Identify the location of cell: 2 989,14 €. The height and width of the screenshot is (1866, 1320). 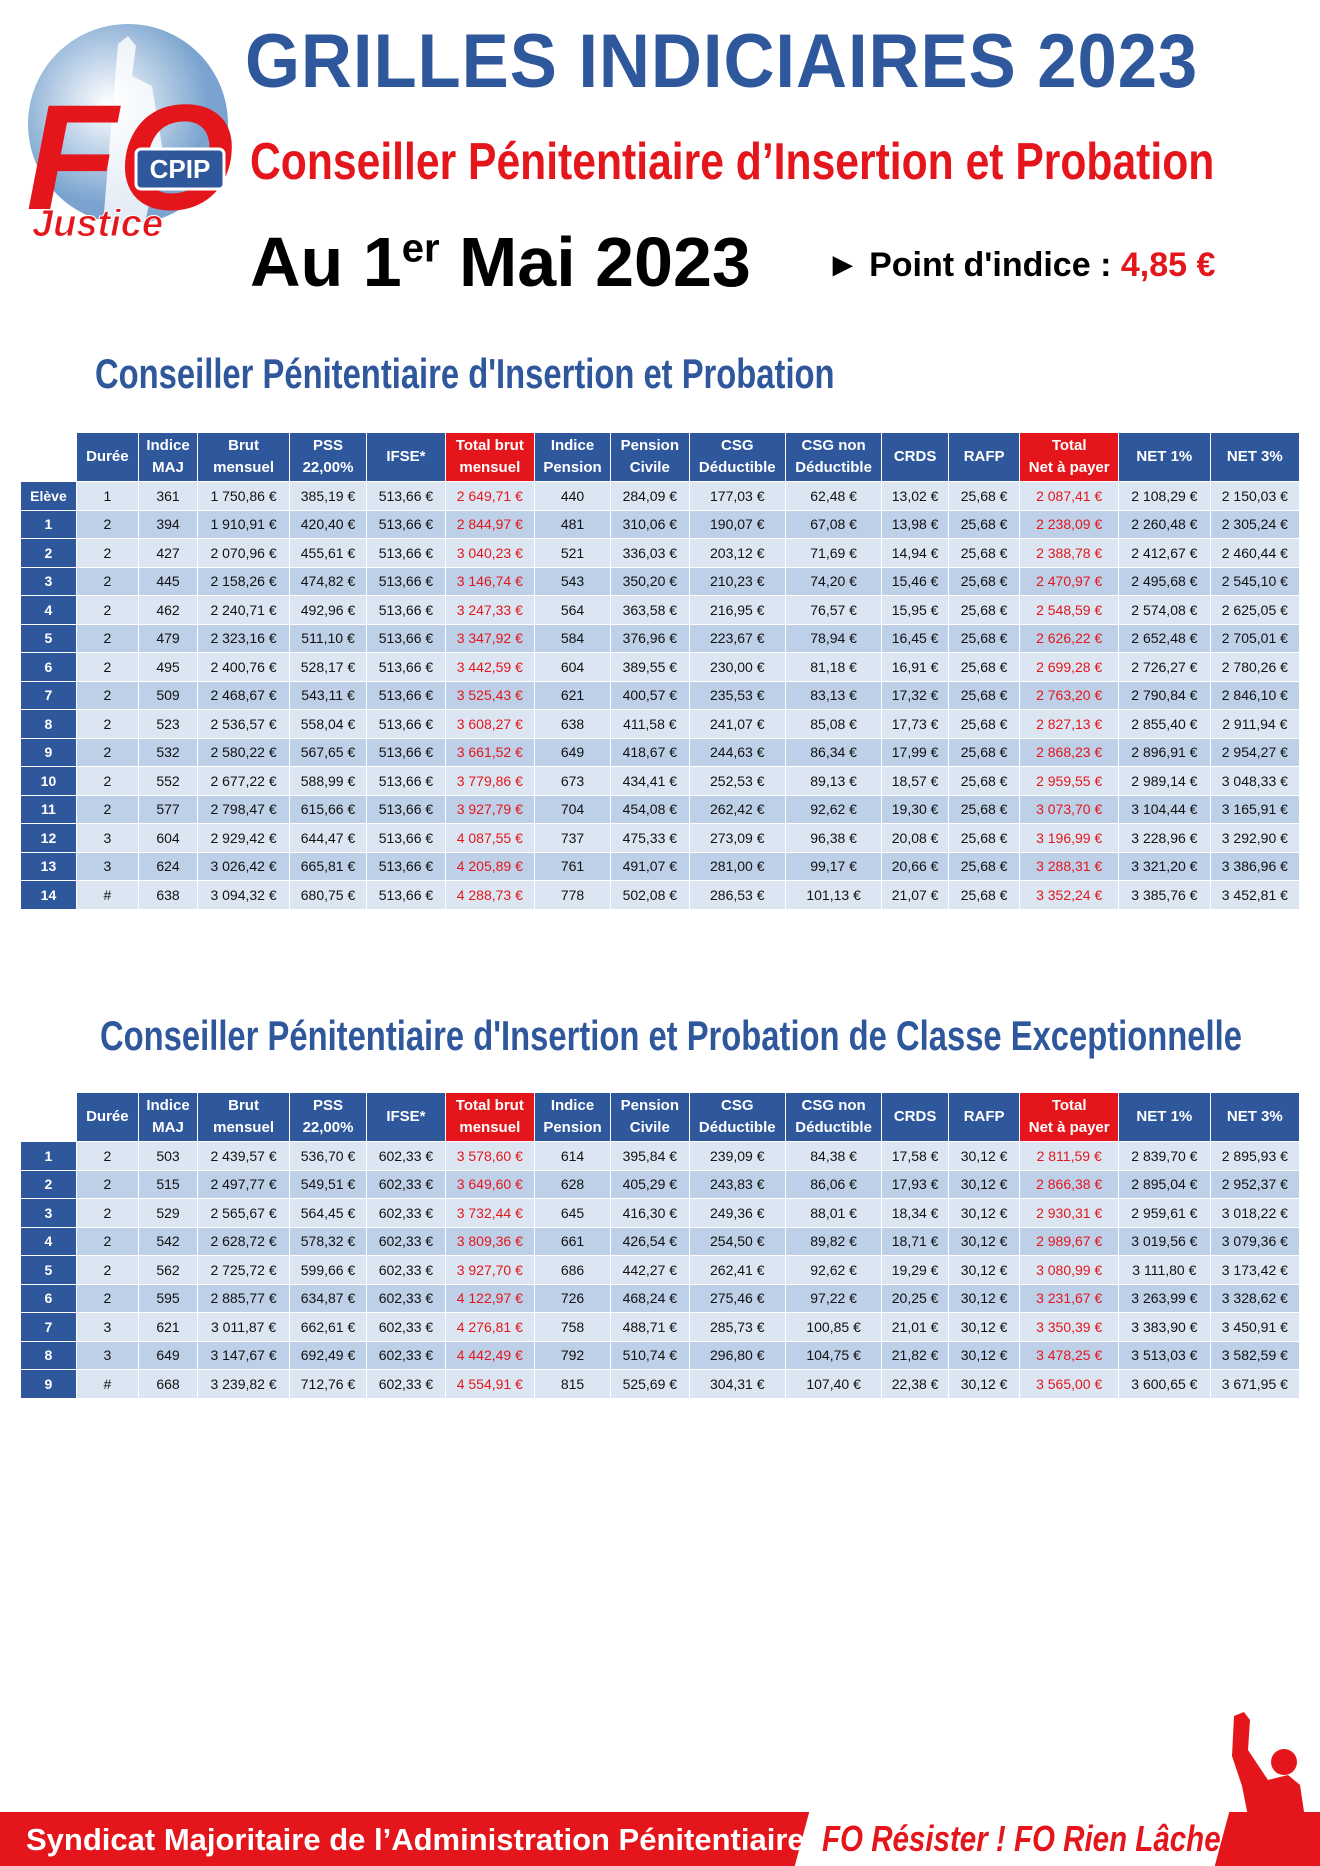
(1164, 781).